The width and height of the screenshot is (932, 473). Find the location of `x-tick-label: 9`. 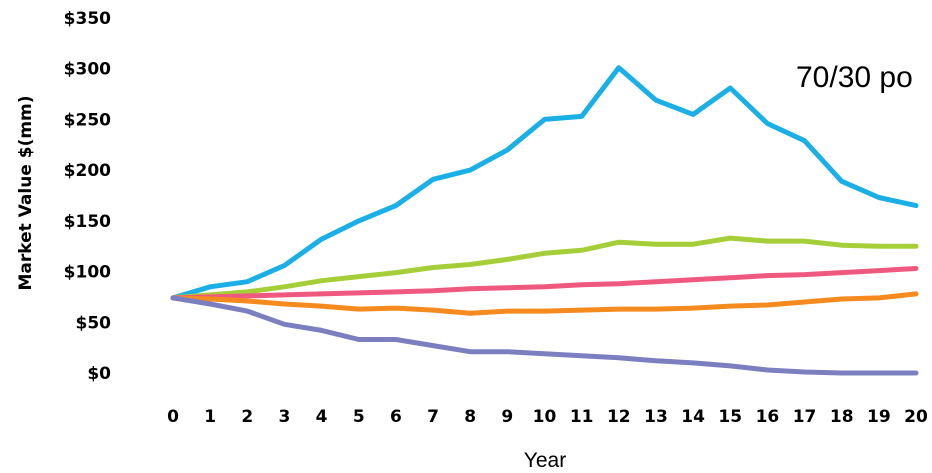

x-tick-label: 9 is located at coordinates (507, 417).